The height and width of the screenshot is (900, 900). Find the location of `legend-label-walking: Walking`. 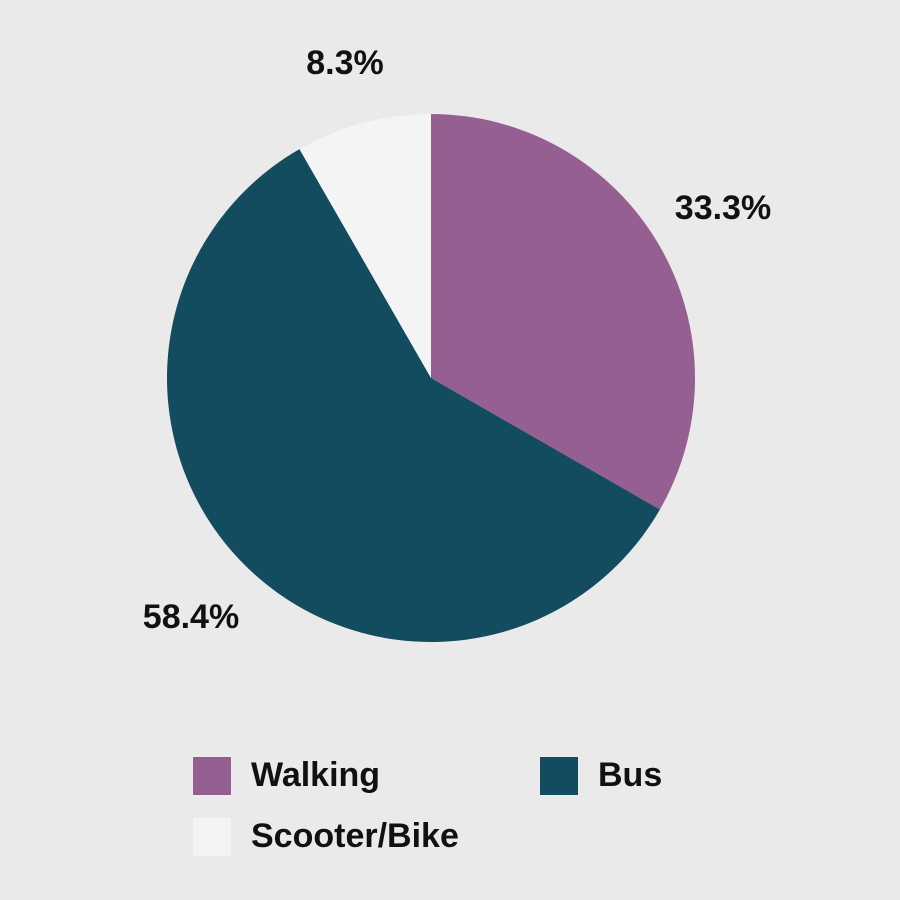

legend-label-walking: Walking is located at coordinates (315, 775).